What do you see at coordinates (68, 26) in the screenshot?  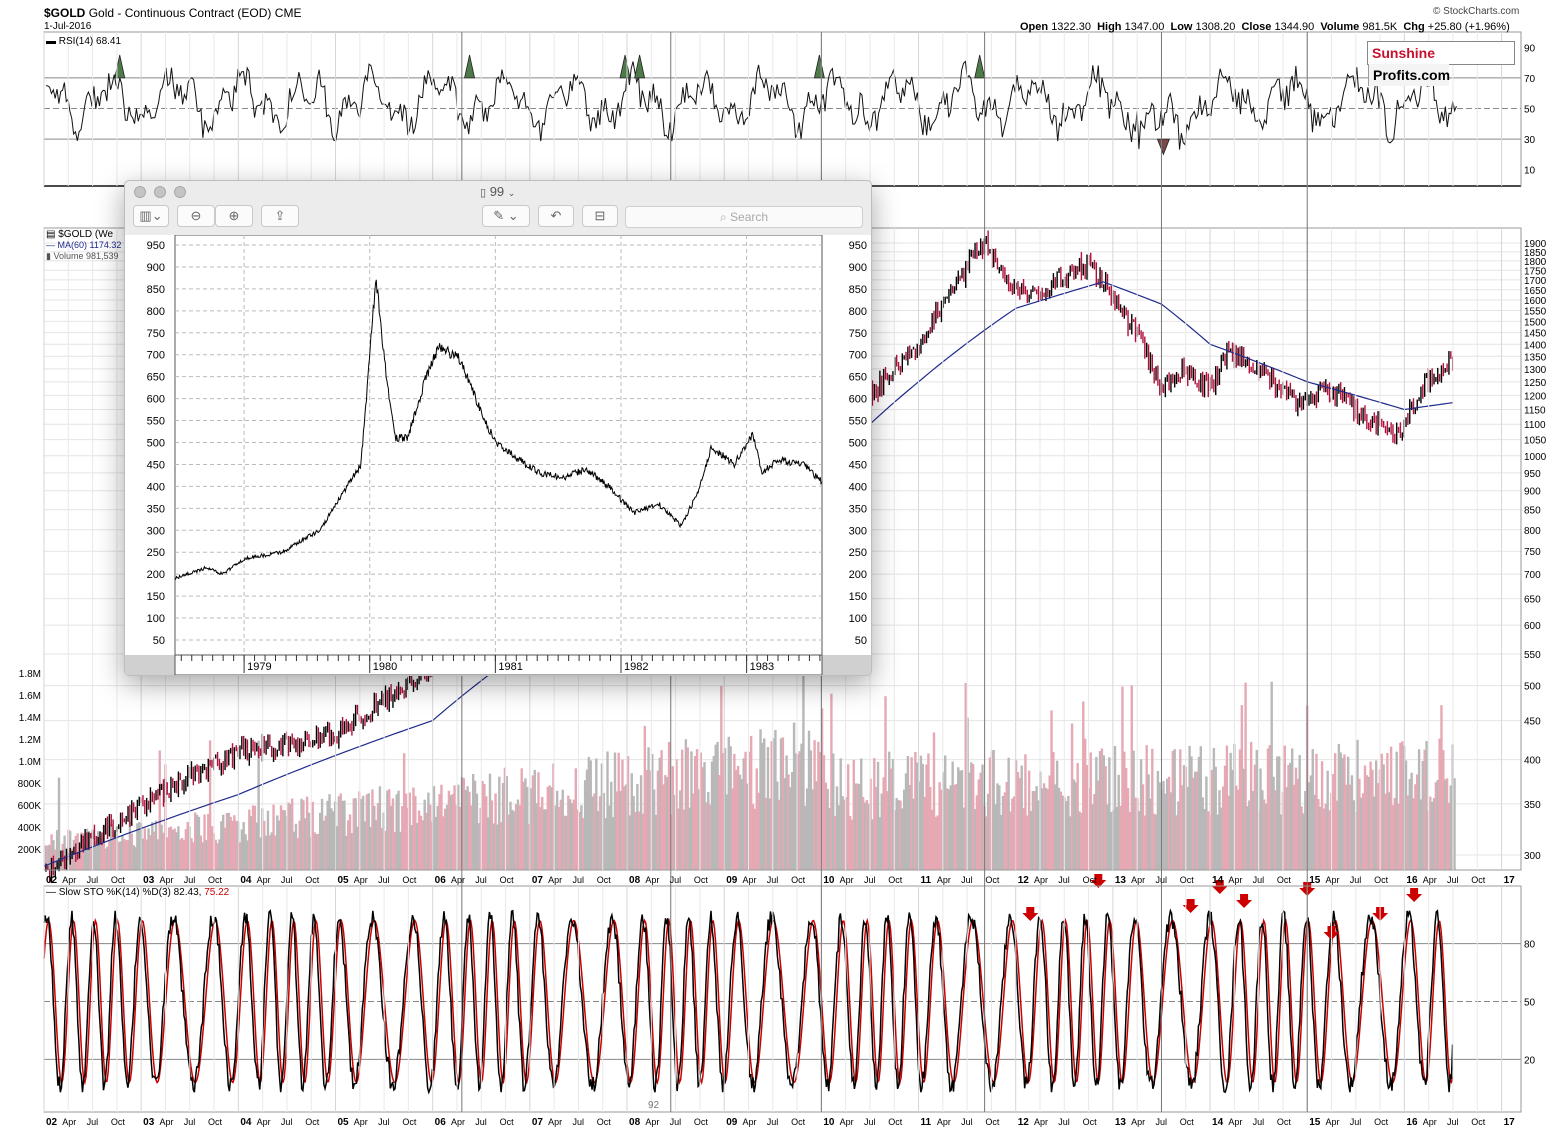 I see `chart-date: 1-Jul-2016` at bounding box center [68, 26].